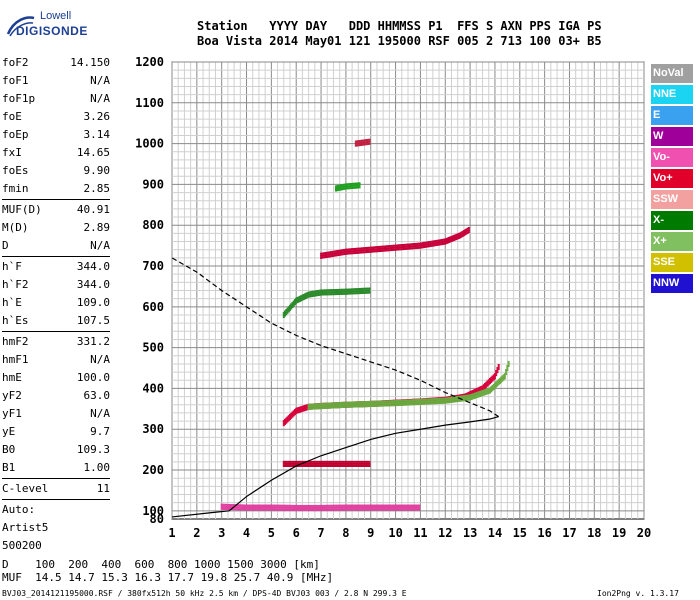  Describe the element at coordinates (100, 431) in the screenshot. I see `param-value: 9.7` at that location.